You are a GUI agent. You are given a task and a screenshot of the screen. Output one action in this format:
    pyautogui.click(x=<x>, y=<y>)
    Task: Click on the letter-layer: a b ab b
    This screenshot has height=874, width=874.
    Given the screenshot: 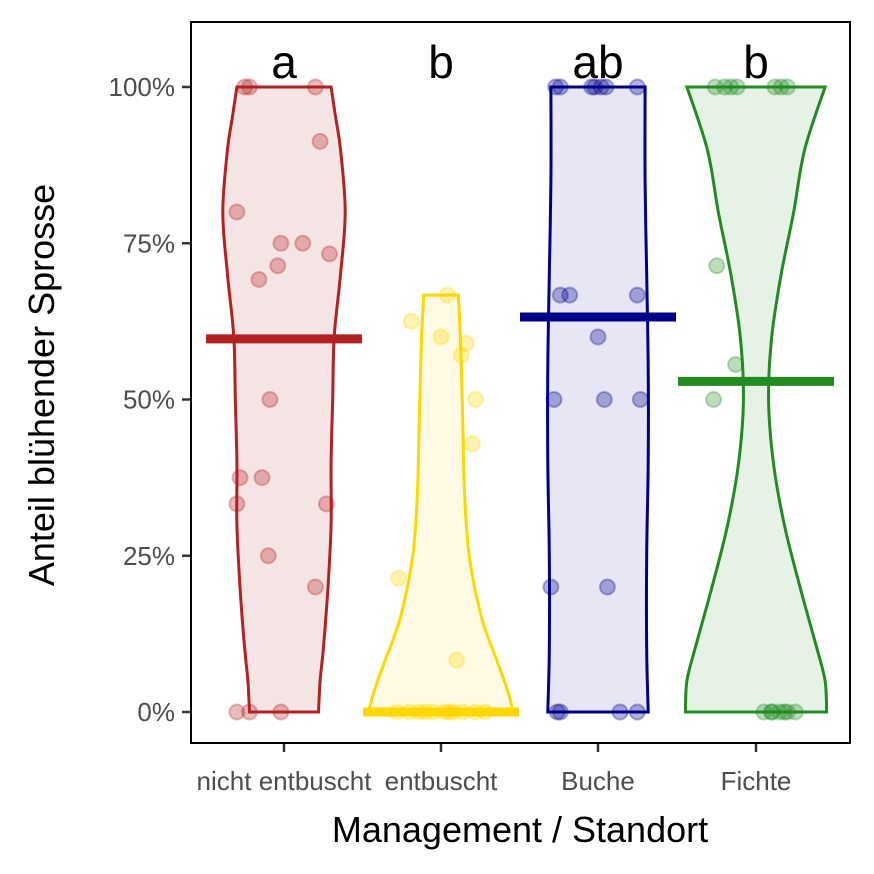 What is the action you would take?
    pyautogui.click(x=520, y=62)
    